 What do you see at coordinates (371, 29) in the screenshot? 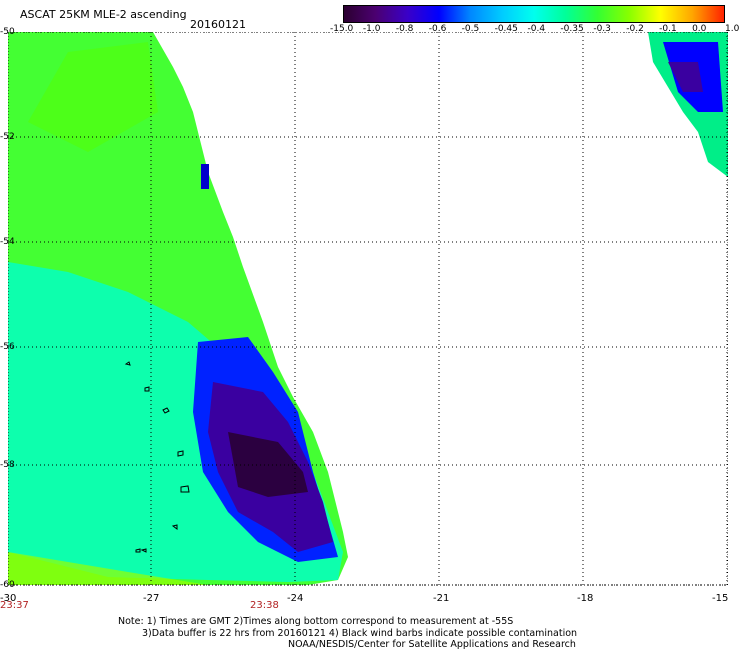
I see `colorbar-tick-label: -1.0` at bounding box center [371, 29].